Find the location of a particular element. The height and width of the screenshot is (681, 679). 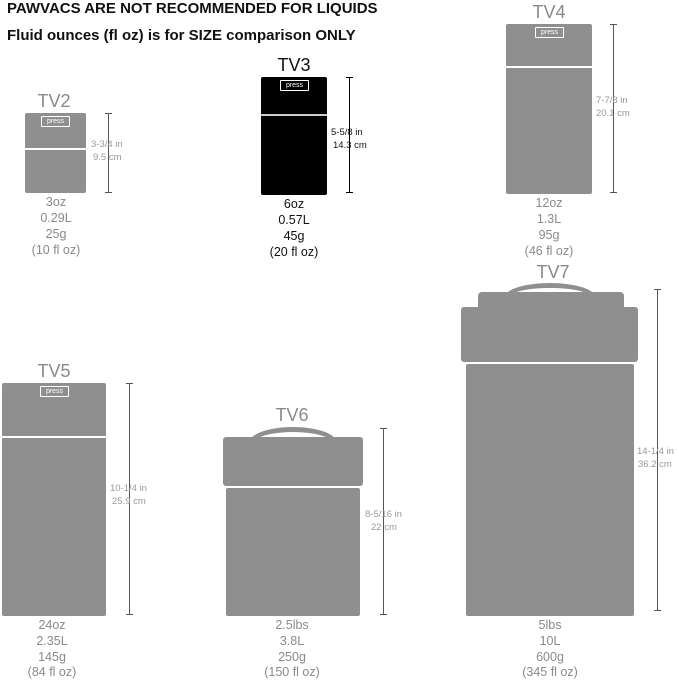

handle is located at coordinates (550, 290).